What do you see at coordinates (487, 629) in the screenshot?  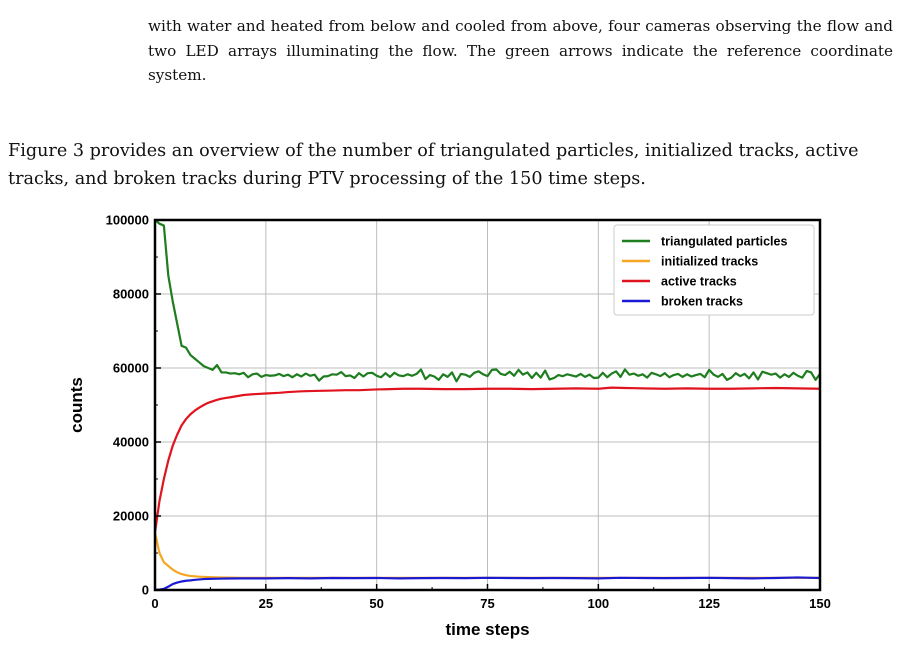 I see `x-axis-label: time steps` at bounding box center [487, 629].